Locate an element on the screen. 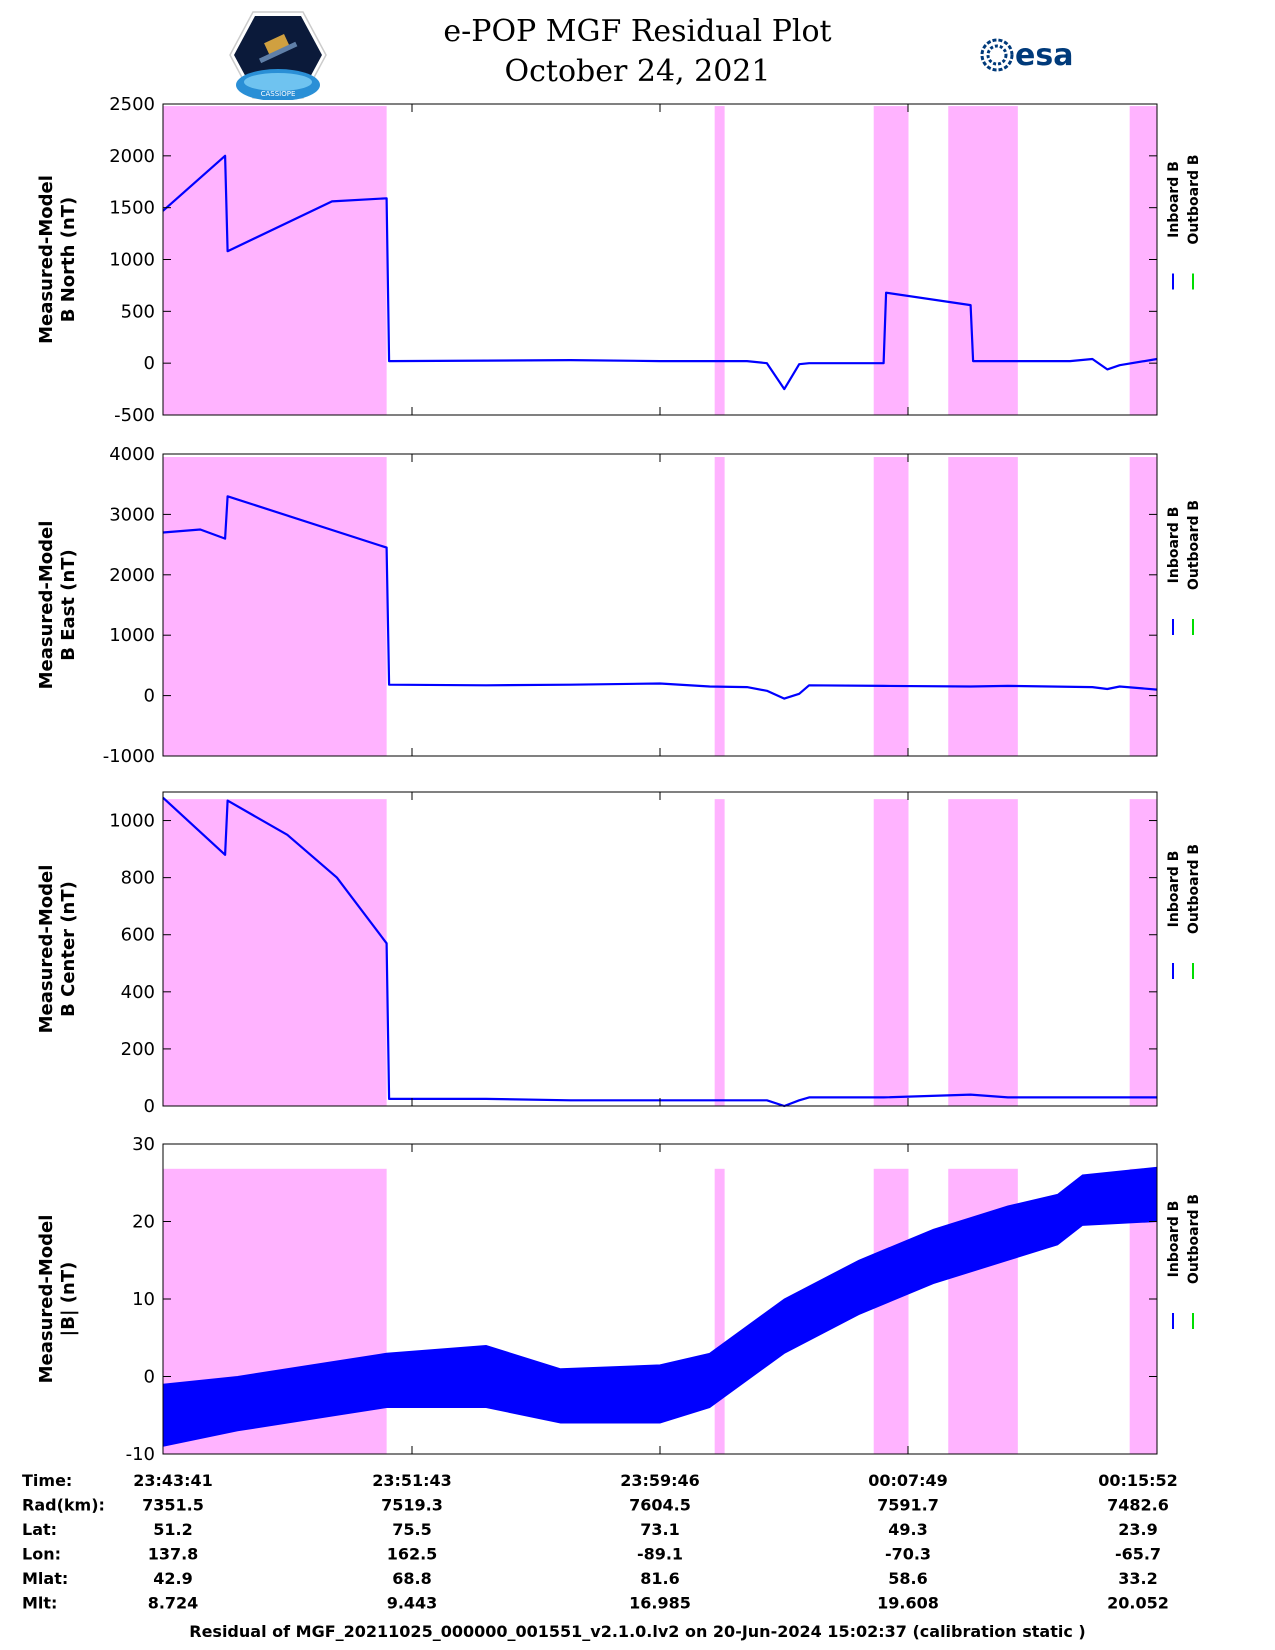 The height and width of the screenshot is (1650, 1275). info-cell: 81.6 is located at coordinates (659, 1578).